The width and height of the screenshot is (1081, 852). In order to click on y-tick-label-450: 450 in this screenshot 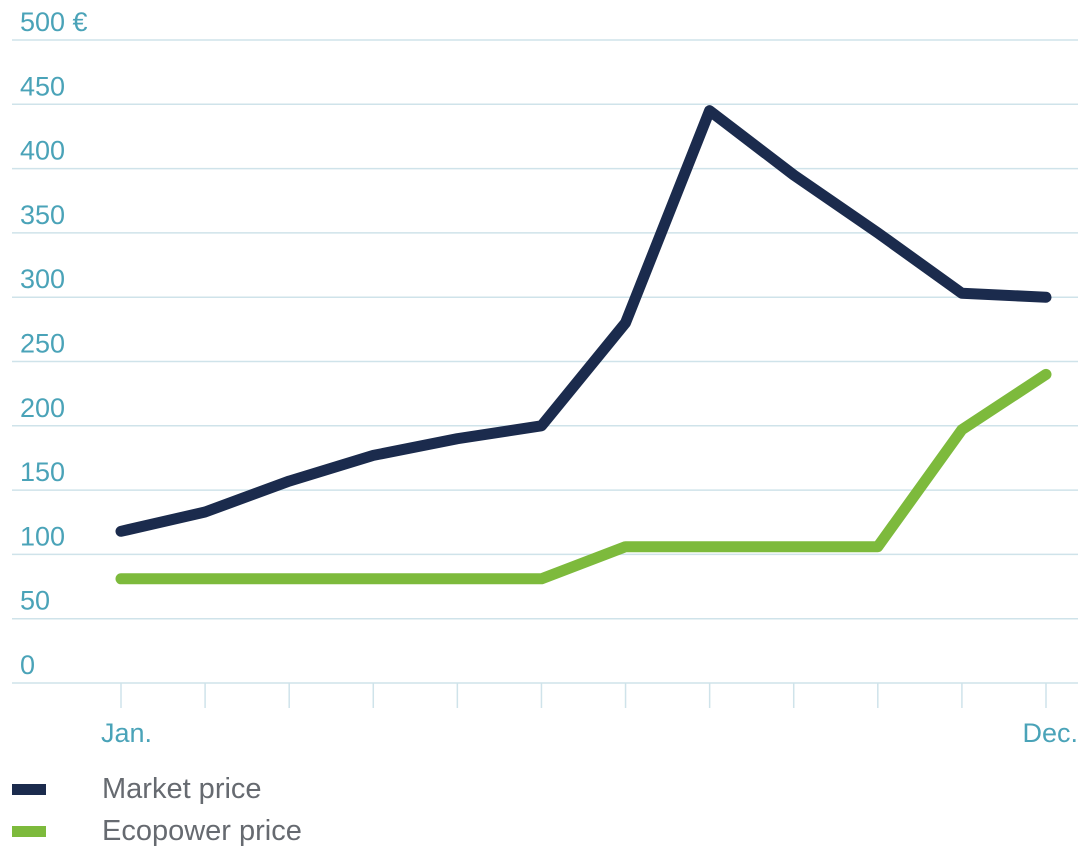, I will do `click(42, 86)`.